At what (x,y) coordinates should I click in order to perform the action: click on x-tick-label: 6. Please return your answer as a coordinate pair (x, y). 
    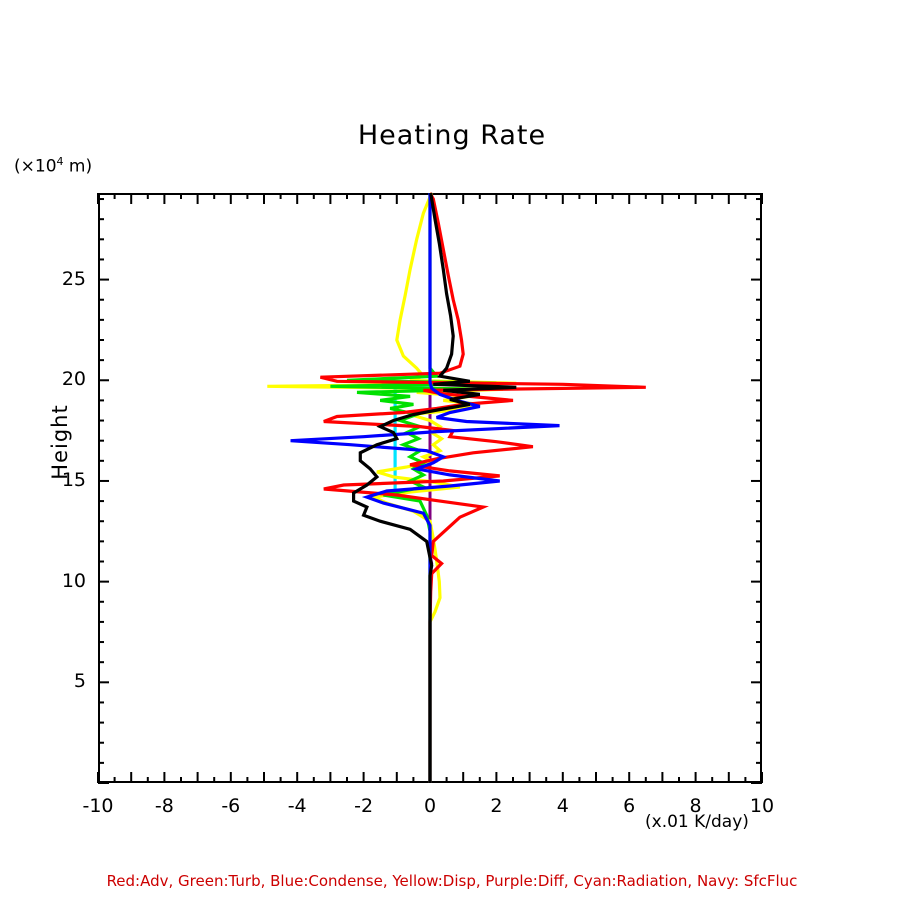
    Looking at the image, I should click on (629, 806).